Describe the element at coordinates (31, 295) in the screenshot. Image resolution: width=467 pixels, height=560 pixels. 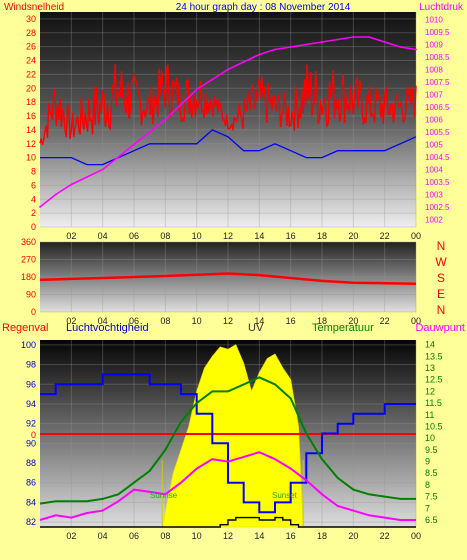
I see `y-tick-label: 90` at that location.